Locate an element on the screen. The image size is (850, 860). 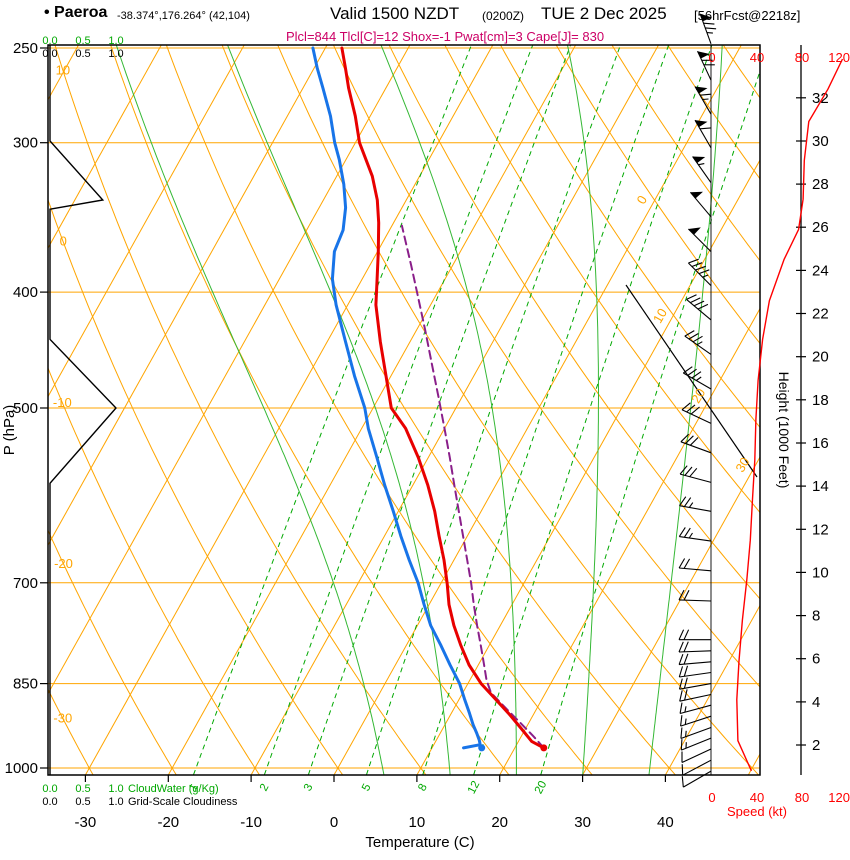
svg-text: 700 is located at coordinates (25, 583).